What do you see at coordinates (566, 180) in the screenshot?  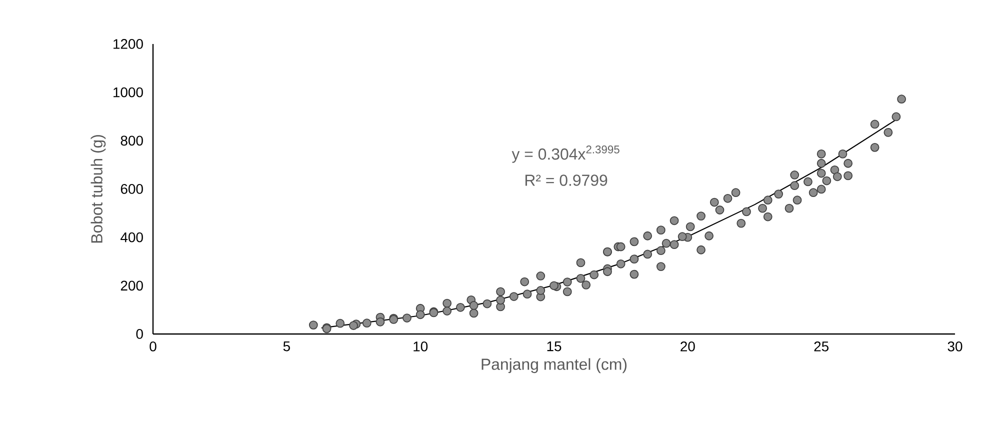 I see `annotation: R² = 0.9799` at bounding box center [566, 180].